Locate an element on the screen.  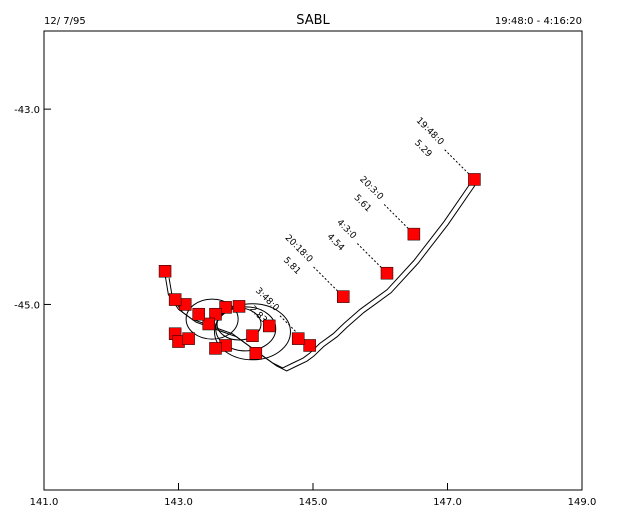
header-time-range: 19:48:0 - 4:16:20 is located at coordinates (538, 21).